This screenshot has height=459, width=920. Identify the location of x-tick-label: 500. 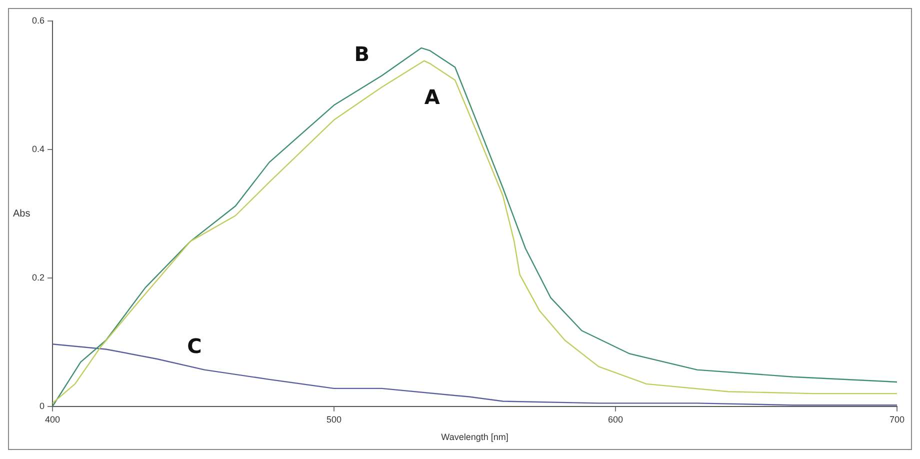
(334, 419).